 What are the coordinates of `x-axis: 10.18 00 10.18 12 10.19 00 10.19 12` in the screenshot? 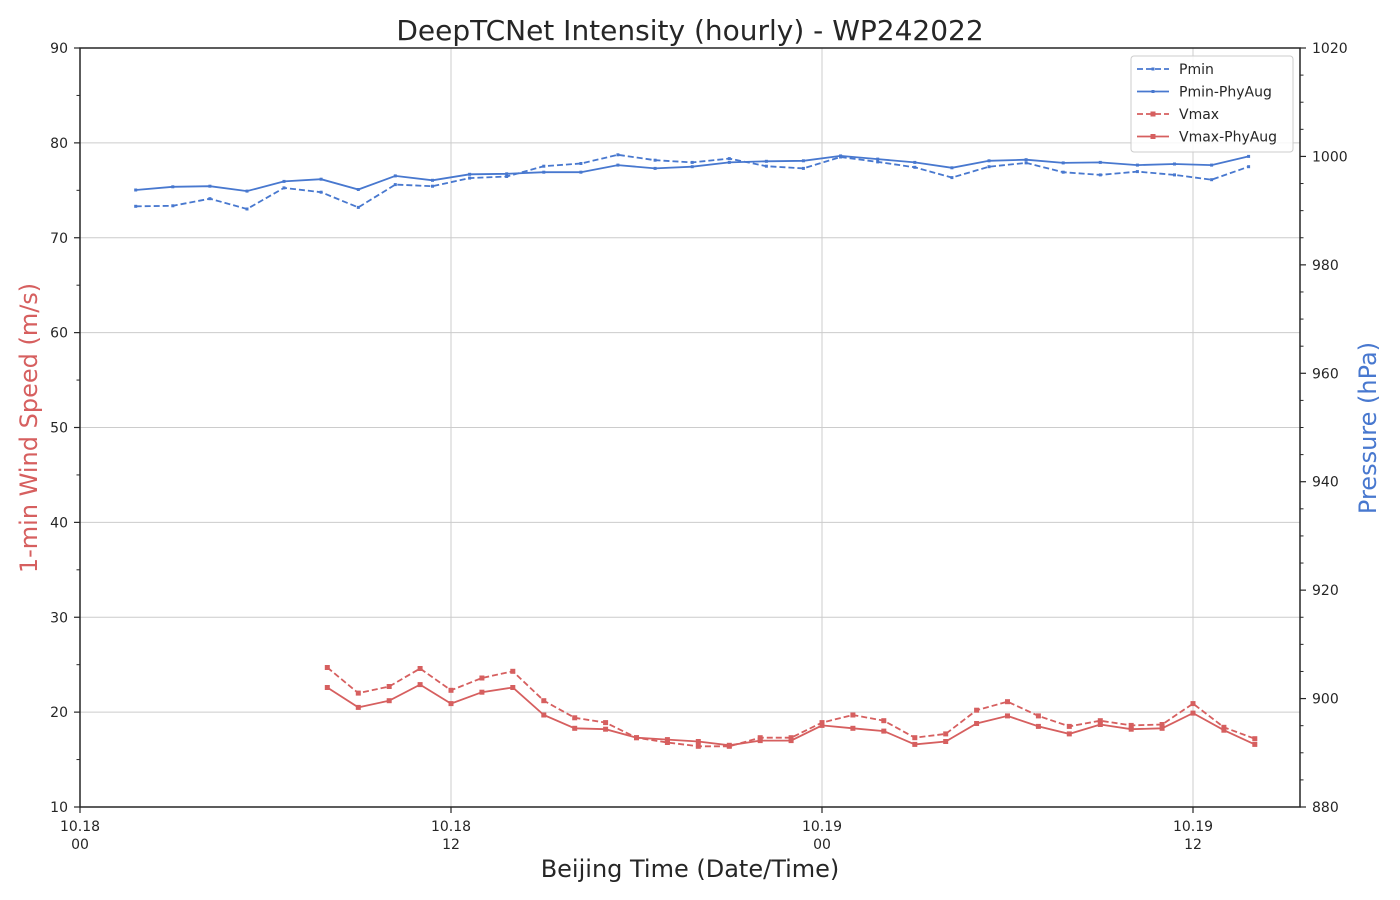 It's located at (636, 830).